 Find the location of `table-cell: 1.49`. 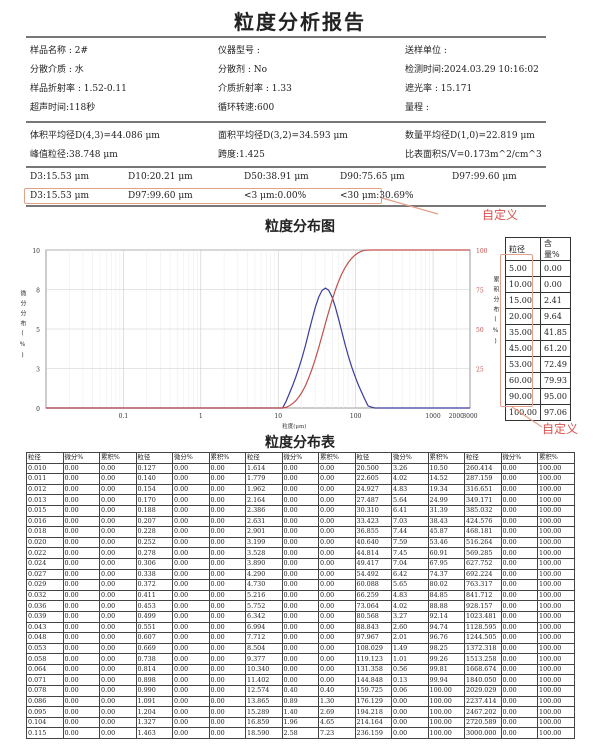

table-cell: 1.49 is located at coordinates (410, 648).